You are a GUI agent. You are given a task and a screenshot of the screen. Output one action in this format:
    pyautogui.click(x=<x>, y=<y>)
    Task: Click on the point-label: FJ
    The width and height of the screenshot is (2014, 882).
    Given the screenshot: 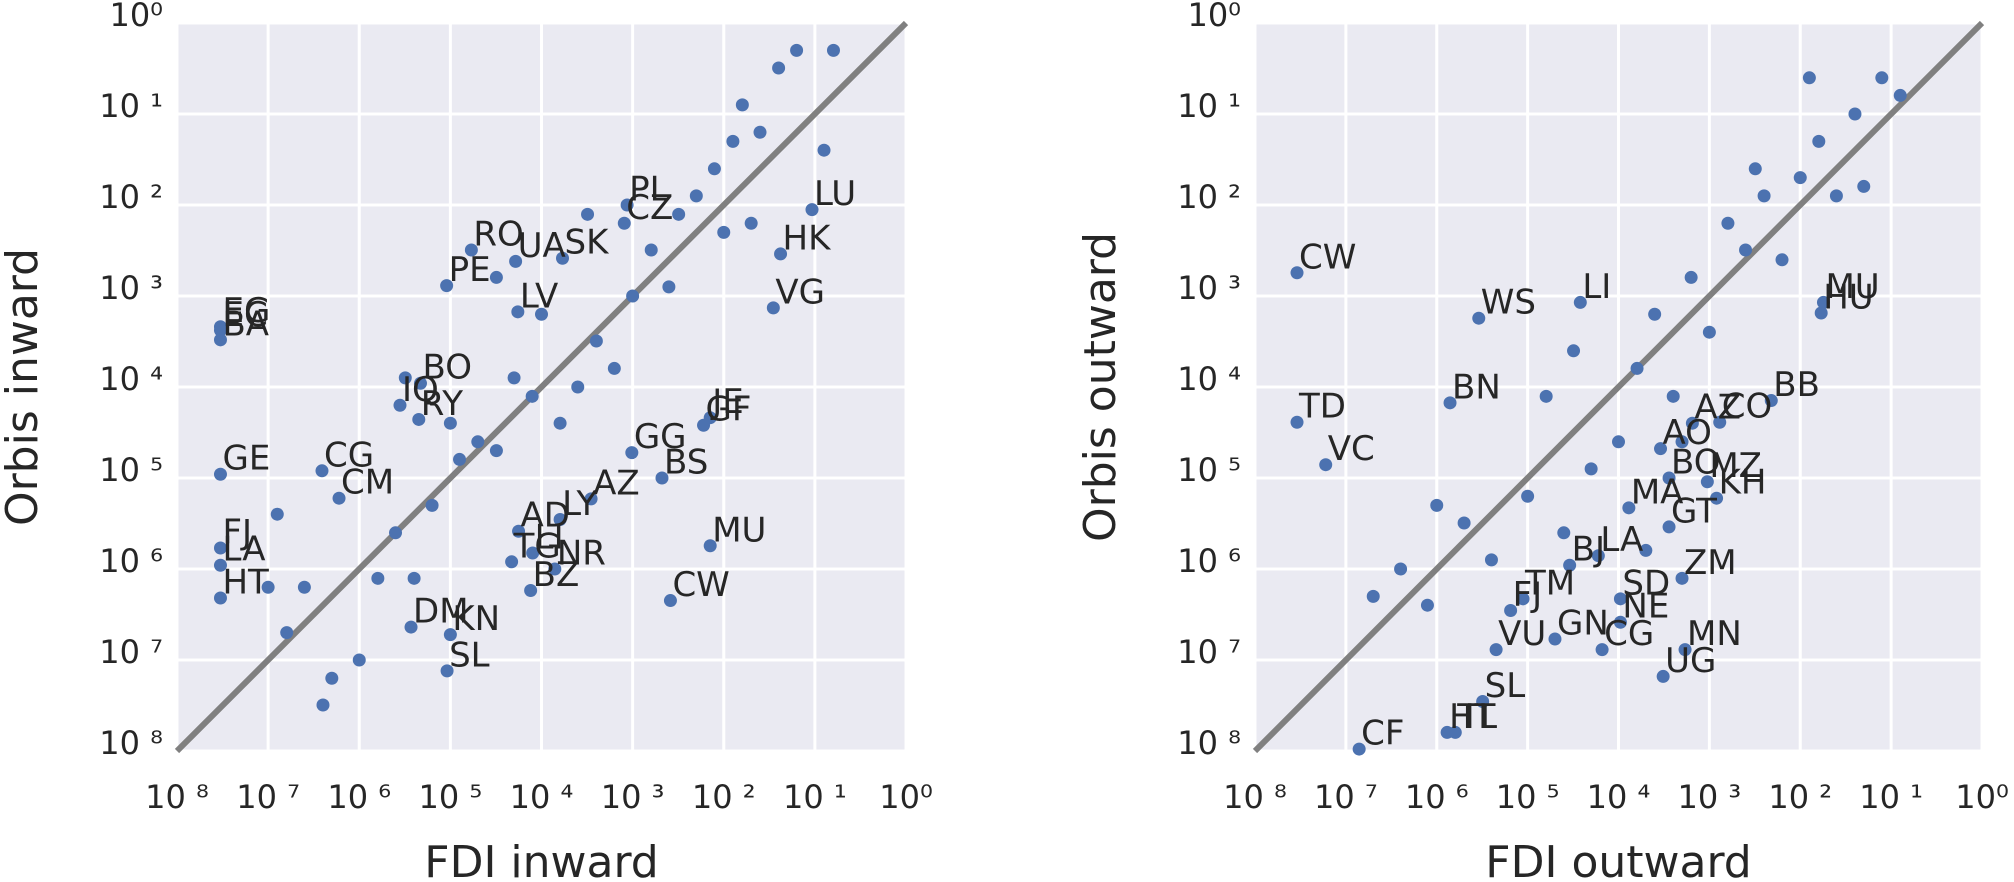 What is the action you would take?
    pyautogui.click(x=237, y=533)
    